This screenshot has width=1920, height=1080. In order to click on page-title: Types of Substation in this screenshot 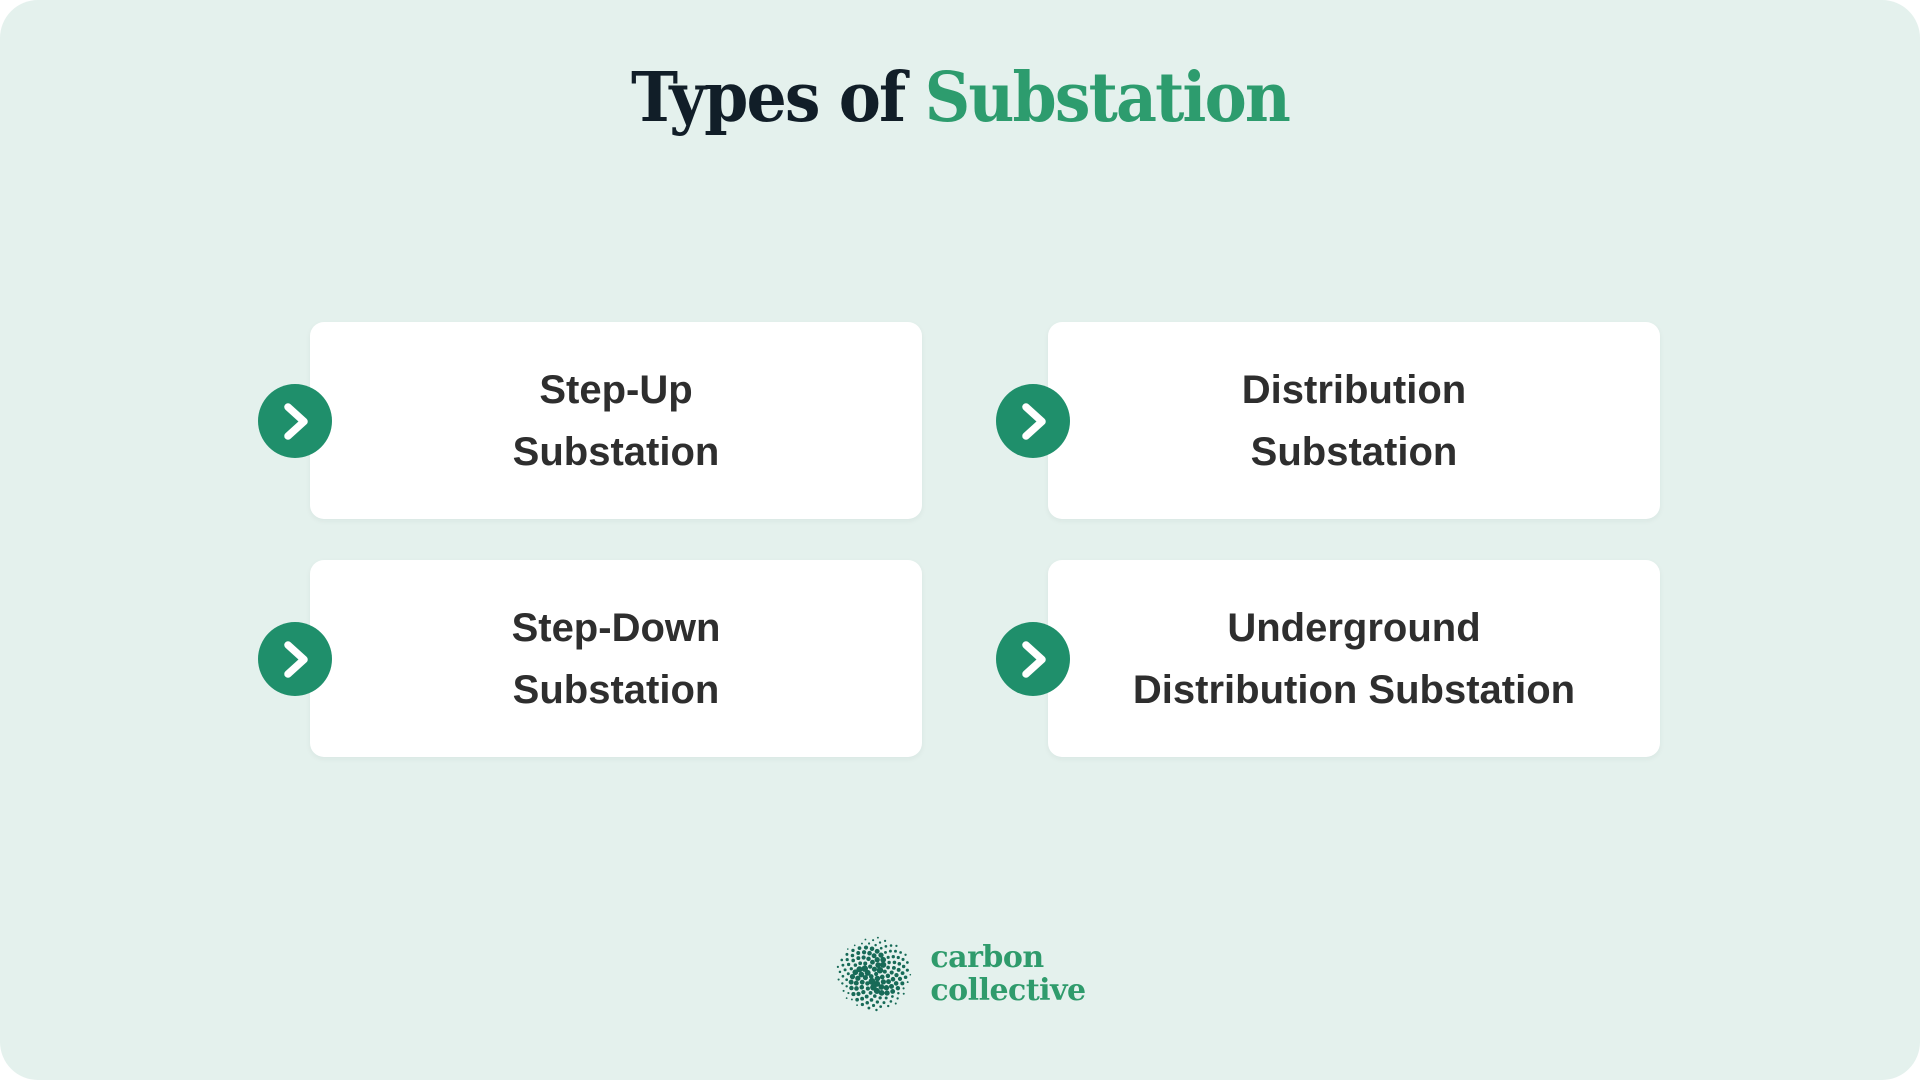, I will do `click(960, 98)`.